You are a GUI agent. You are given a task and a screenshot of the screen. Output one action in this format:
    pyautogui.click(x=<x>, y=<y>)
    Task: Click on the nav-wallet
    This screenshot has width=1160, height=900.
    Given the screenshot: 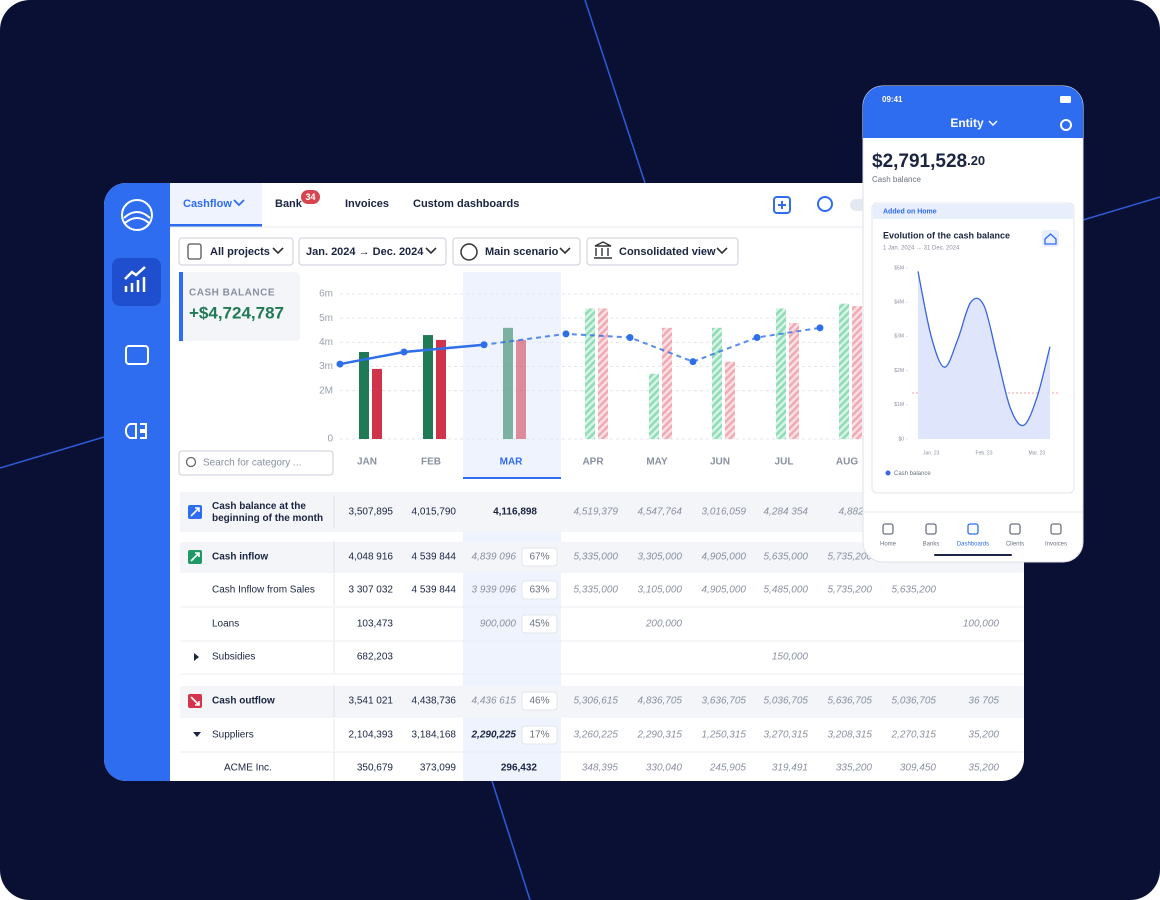 What is the action you would take?
    pyautogui.click(x=137, y=355)
    